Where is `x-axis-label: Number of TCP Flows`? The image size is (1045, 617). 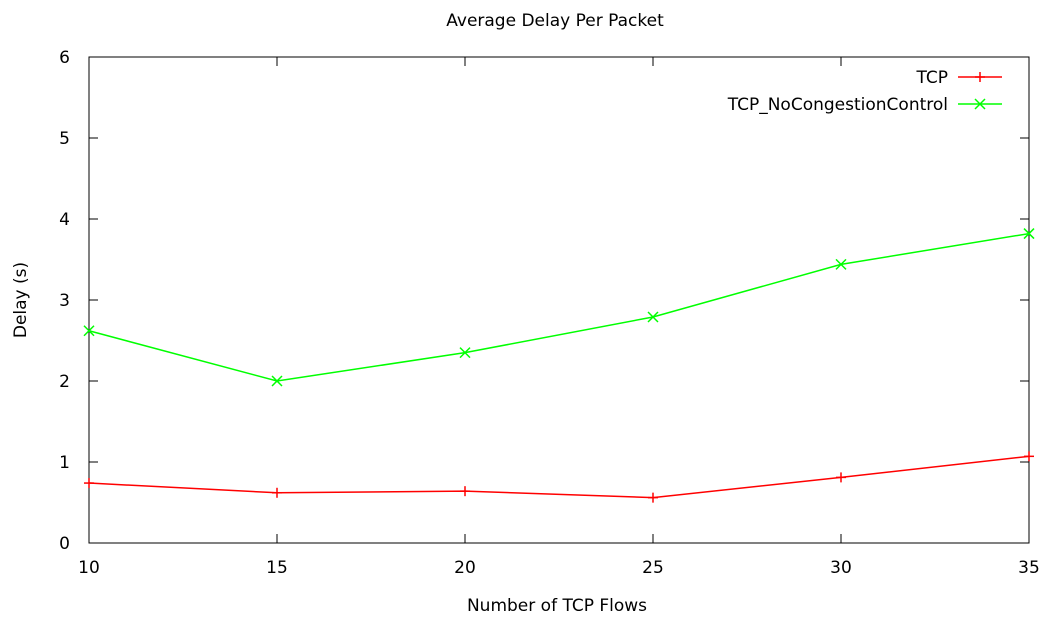
x-axis-label: Number of TCP Flows is located at coordinates (557, 606).